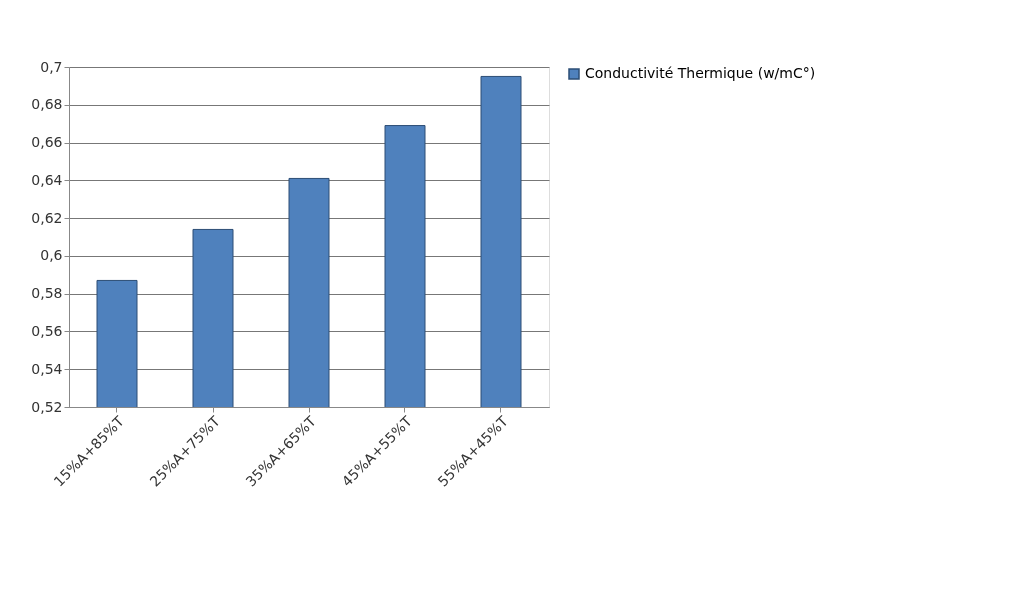  I want to click on y-tick-label: 0,62, so click(47, 217).